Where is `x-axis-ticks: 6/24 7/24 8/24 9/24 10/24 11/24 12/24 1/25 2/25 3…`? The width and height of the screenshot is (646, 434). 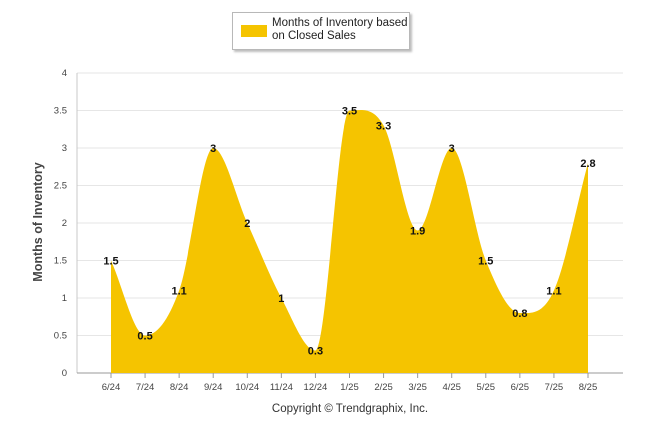
x-axis-ticks: 6/24 7/24 8/24 9/24 10/24 11/24 12/24 1/25 2/25 3… is located at coordinates (350, 383).